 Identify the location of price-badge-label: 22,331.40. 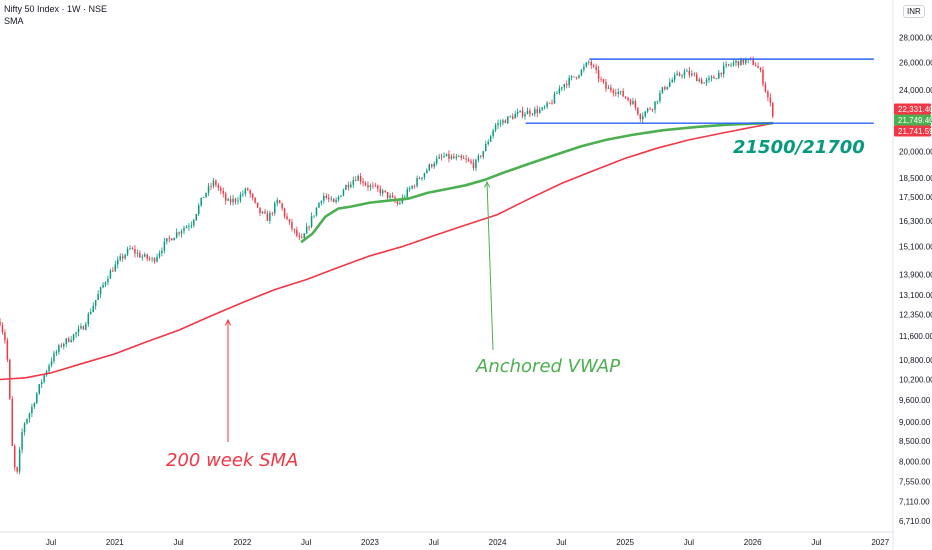
(915, 109).